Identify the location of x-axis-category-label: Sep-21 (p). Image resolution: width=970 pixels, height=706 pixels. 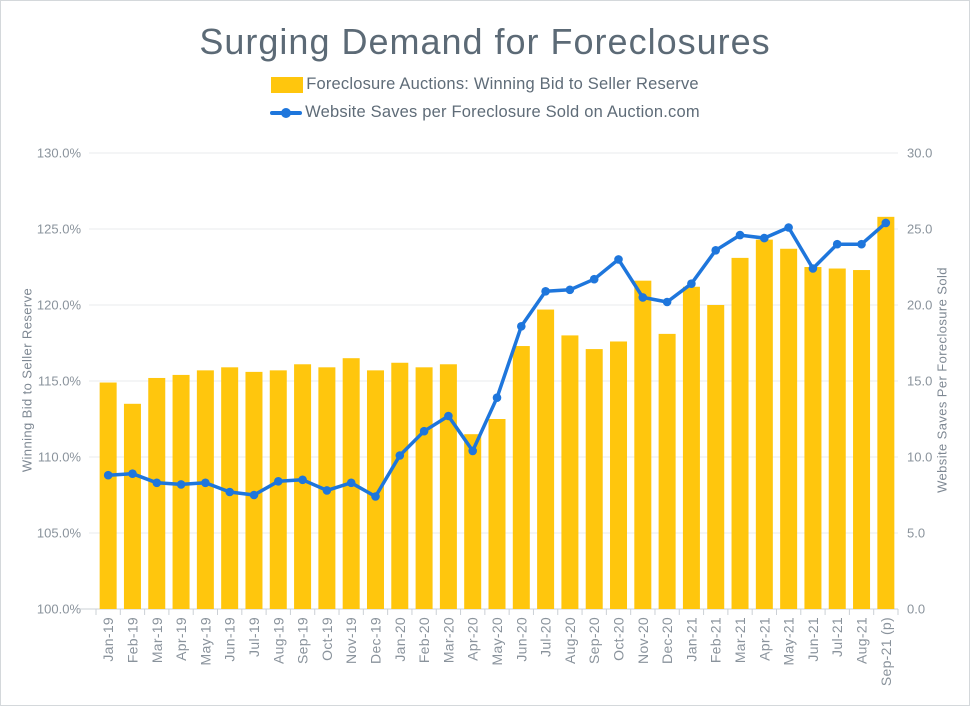
(886, 651).